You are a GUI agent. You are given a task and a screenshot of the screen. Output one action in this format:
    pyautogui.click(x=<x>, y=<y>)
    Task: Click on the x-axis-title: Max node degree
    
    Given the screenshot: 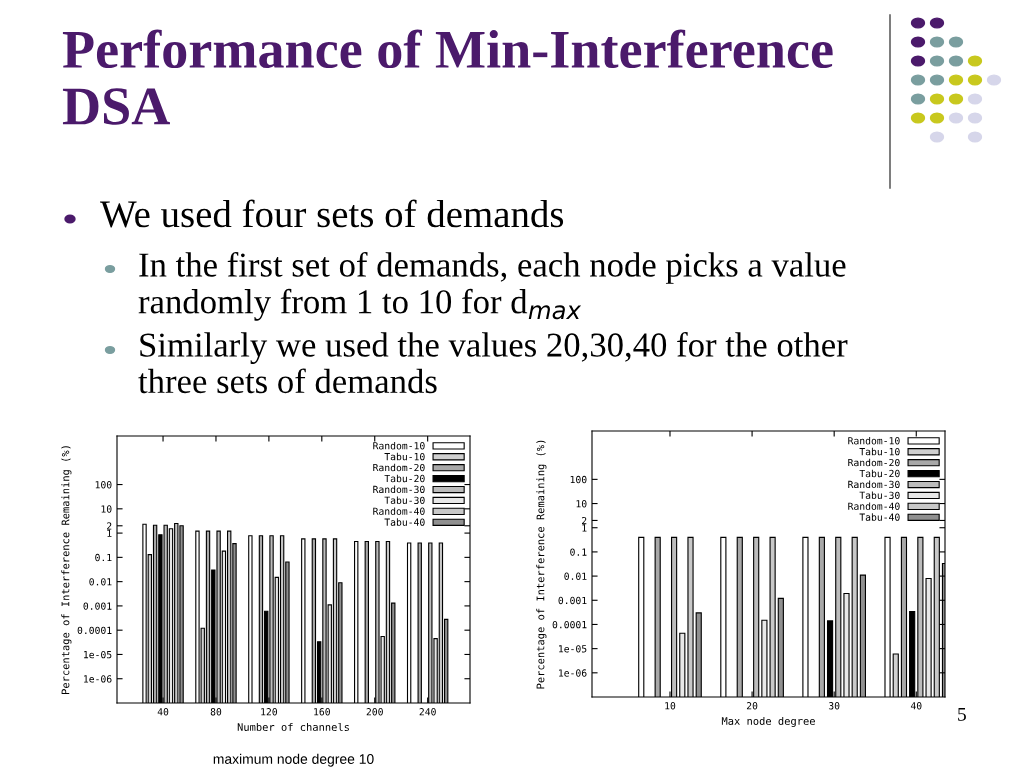 What is the action you would take?
    pyautogui.click(x=768, y=722)
    